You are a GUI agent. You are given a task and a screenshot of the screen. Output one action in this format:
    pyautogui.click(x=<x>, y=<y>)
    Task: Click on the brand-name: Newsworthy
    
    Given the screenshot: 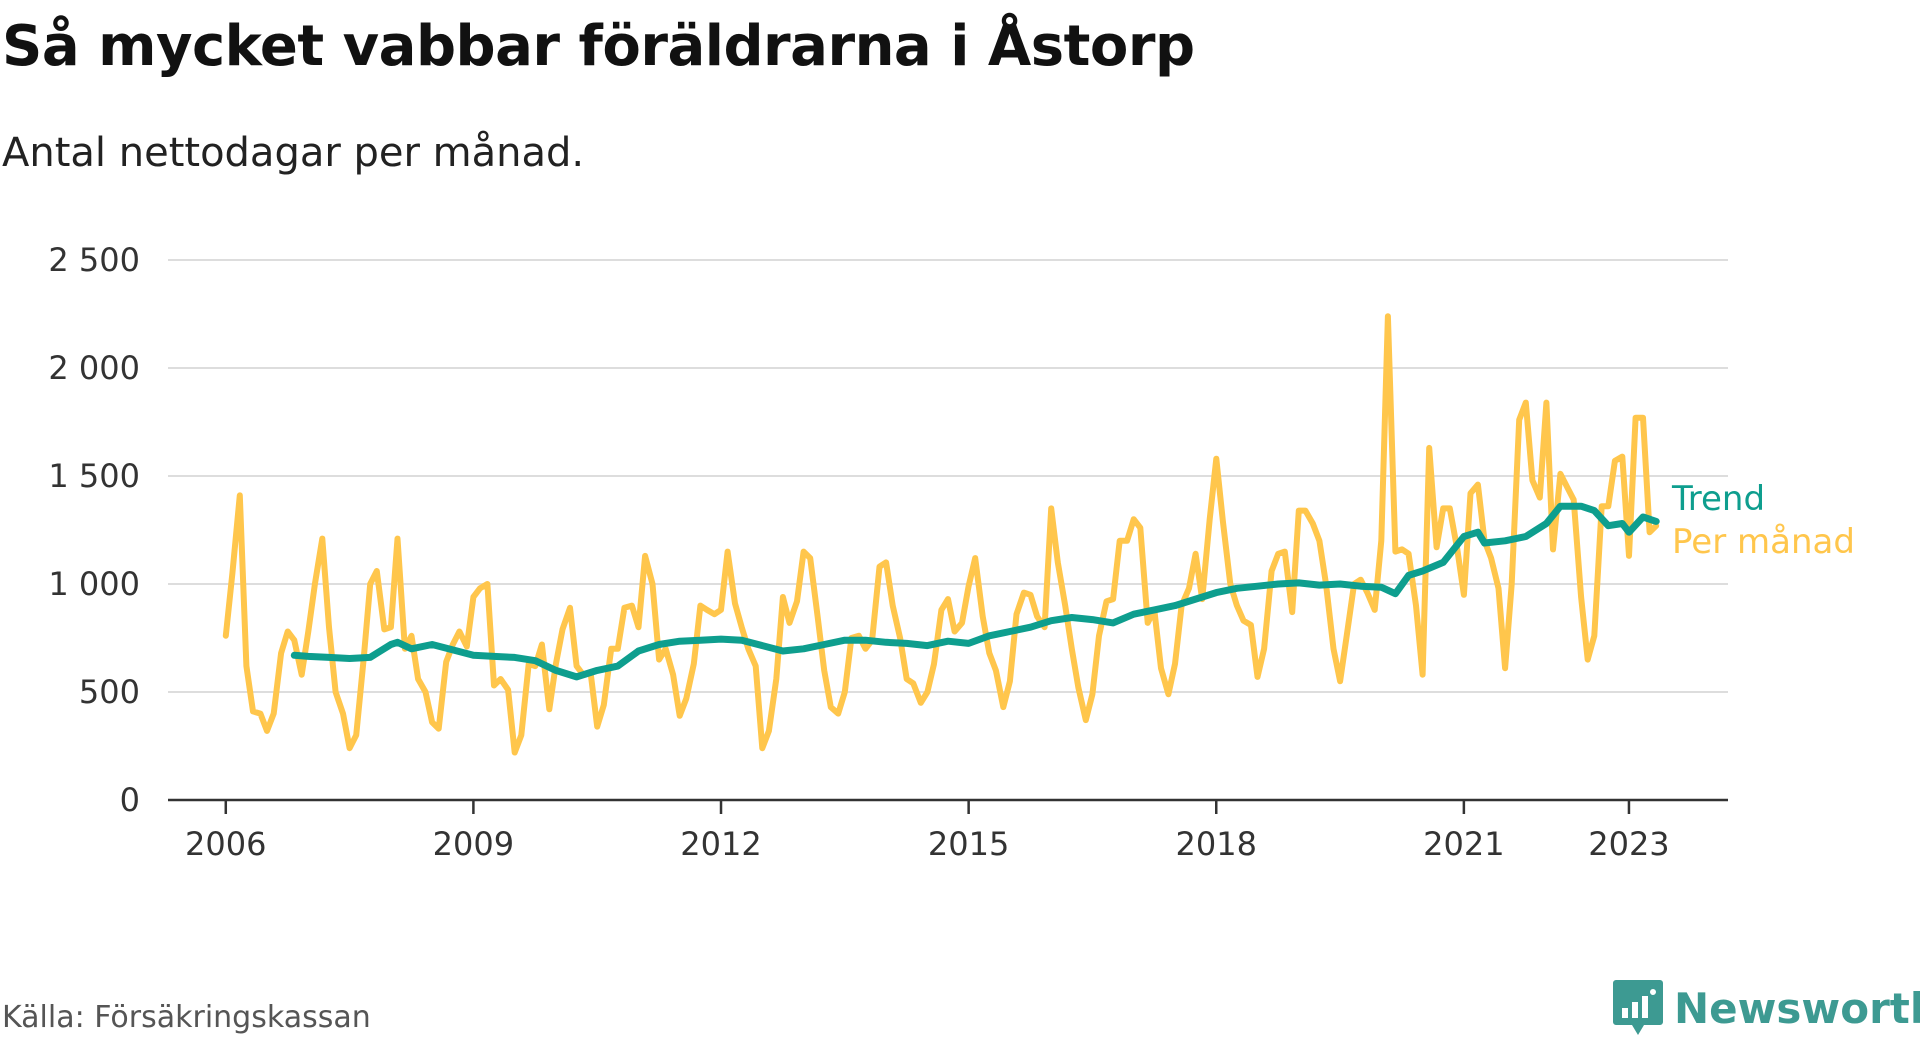 What is the action you would take?
    pyautogui.click(x=1797, y=1008)
    